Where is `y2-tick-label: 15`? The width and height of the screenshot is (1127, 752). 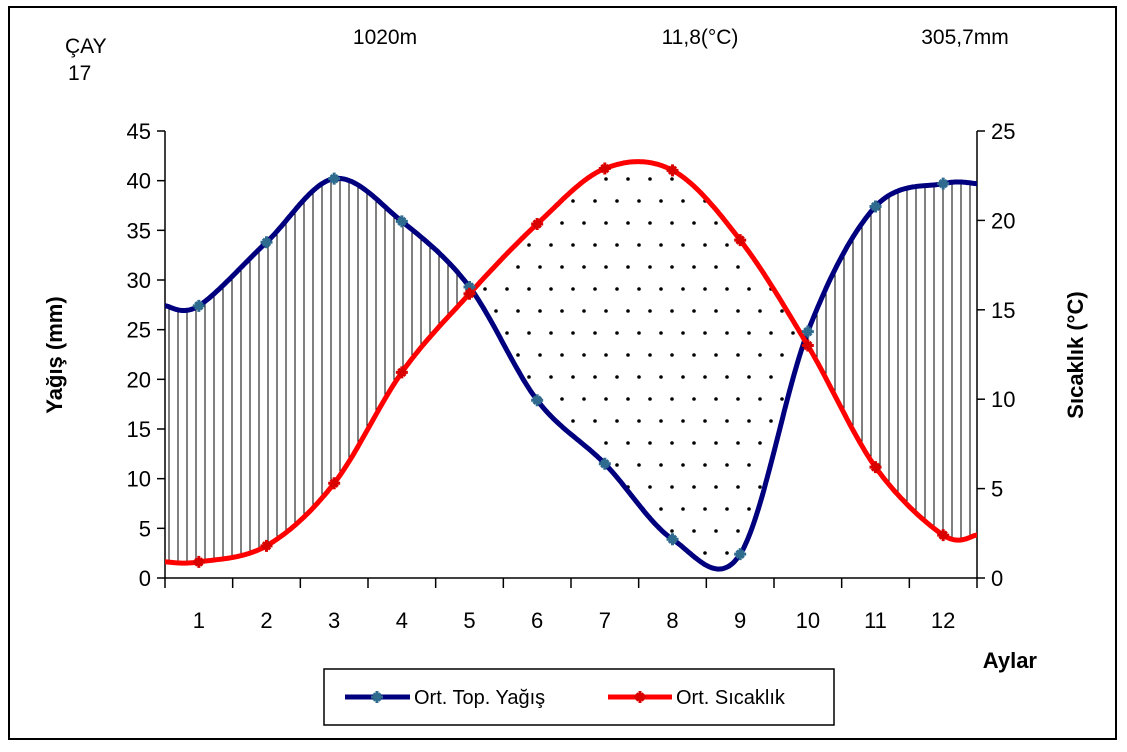
y2-tick-label: 15 is located at coordinates (1003, 310).